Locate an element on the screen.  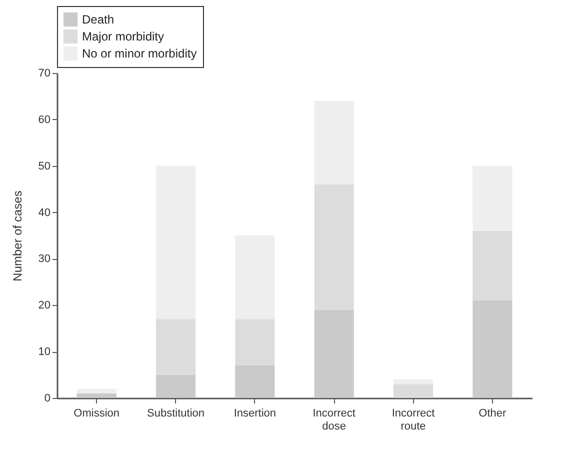
x-tick-label: Incorrect route is located at coordinates (413, 420).